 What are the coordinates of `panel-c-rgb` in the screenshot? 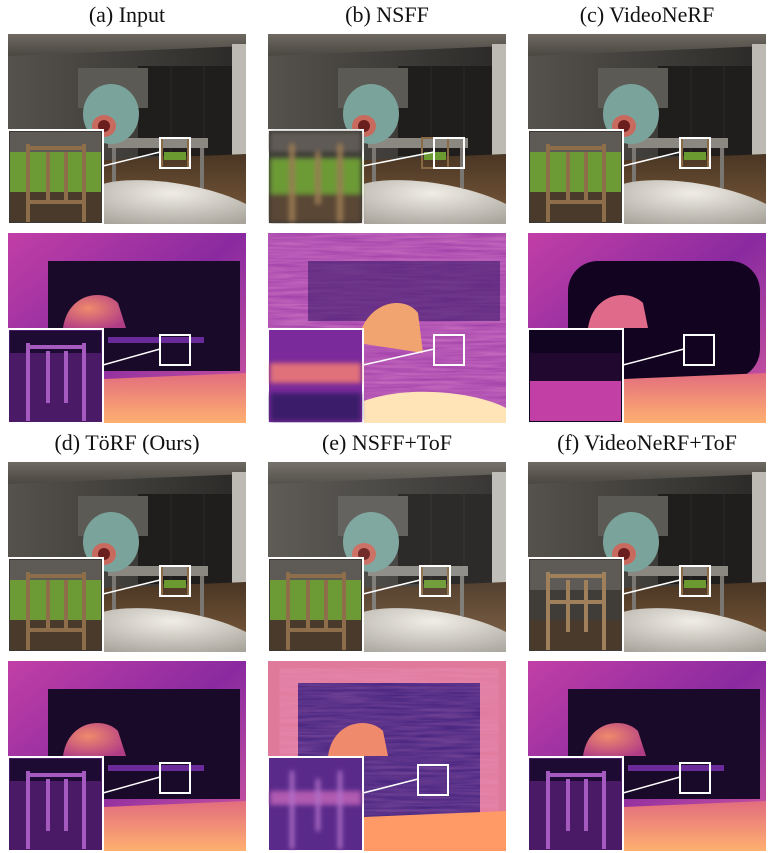 It's located at (647, 129).